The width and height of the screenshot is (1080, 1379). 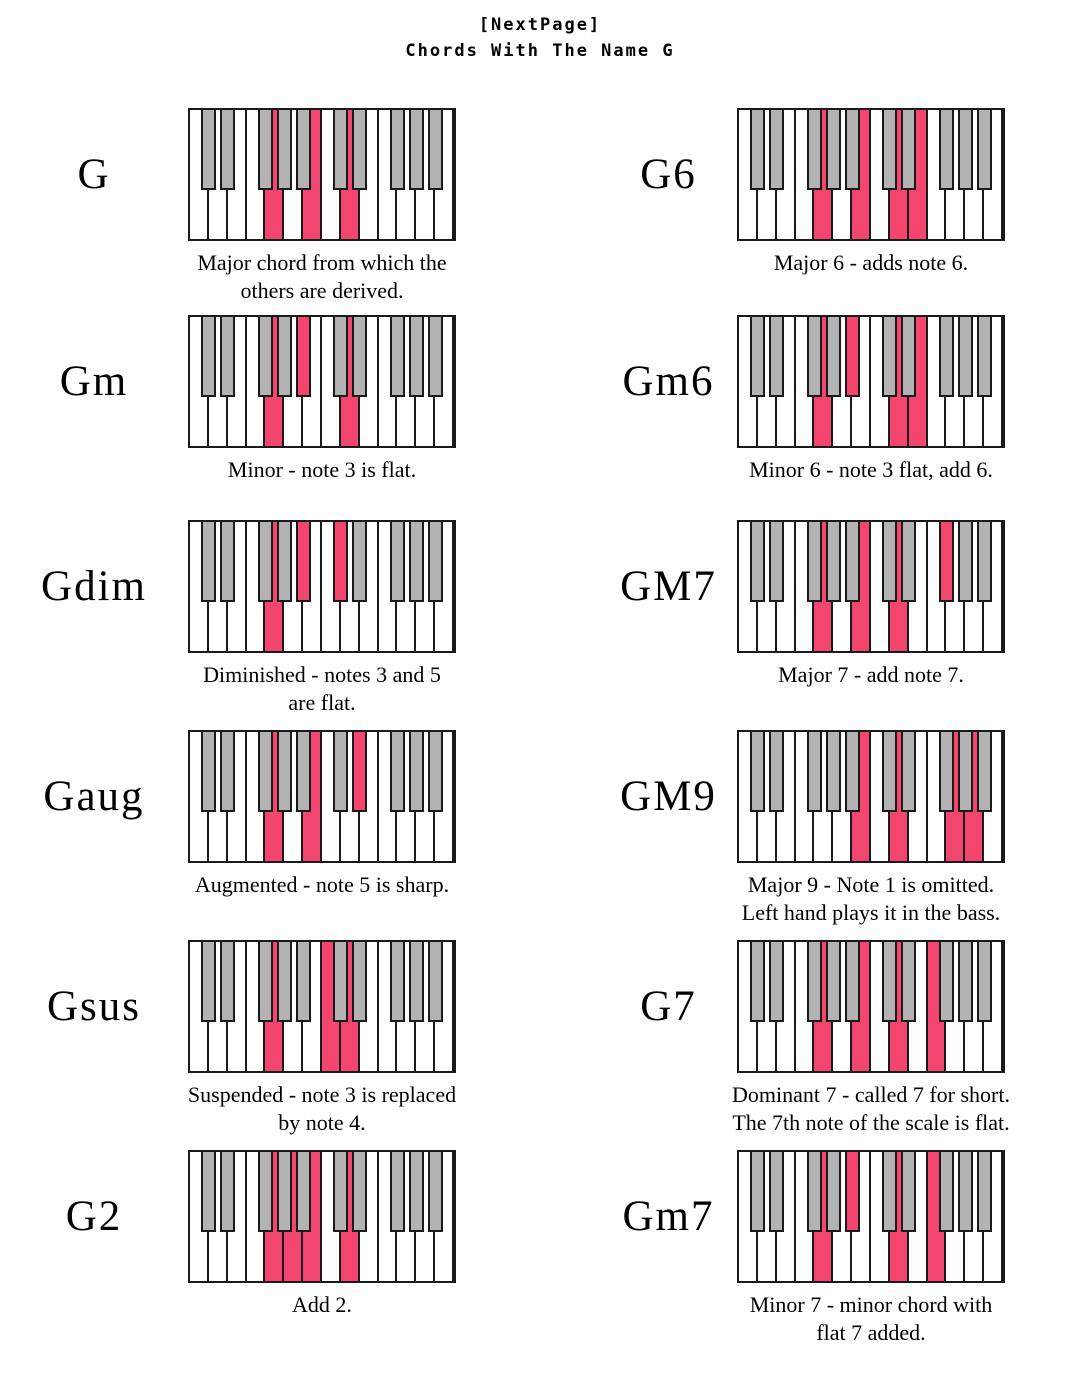 I want to click on caption-line: Diminished - notes 3 and 5, so click(x=322, y=674).